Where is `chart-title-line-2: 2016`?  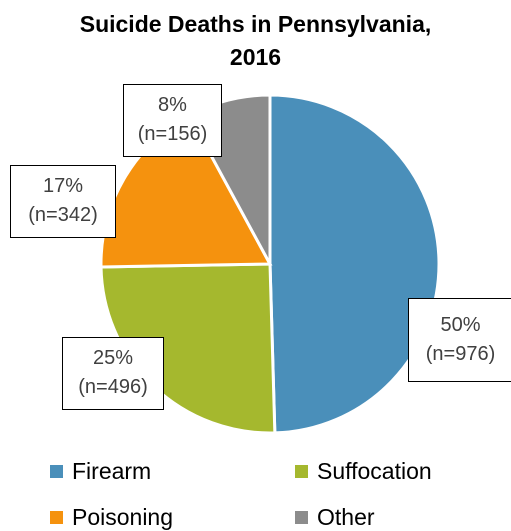 chart-title-line-2: 2016 is located at coordinates (255, 57).